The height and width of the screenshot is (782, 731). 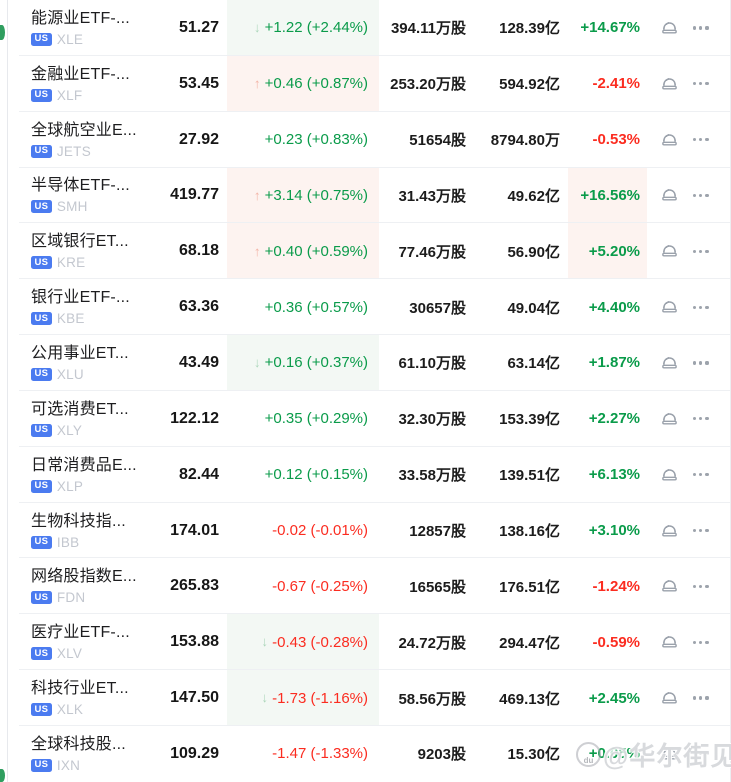 I want to click on market-cap-value: 469.13亿, so click(x=529, y=699).